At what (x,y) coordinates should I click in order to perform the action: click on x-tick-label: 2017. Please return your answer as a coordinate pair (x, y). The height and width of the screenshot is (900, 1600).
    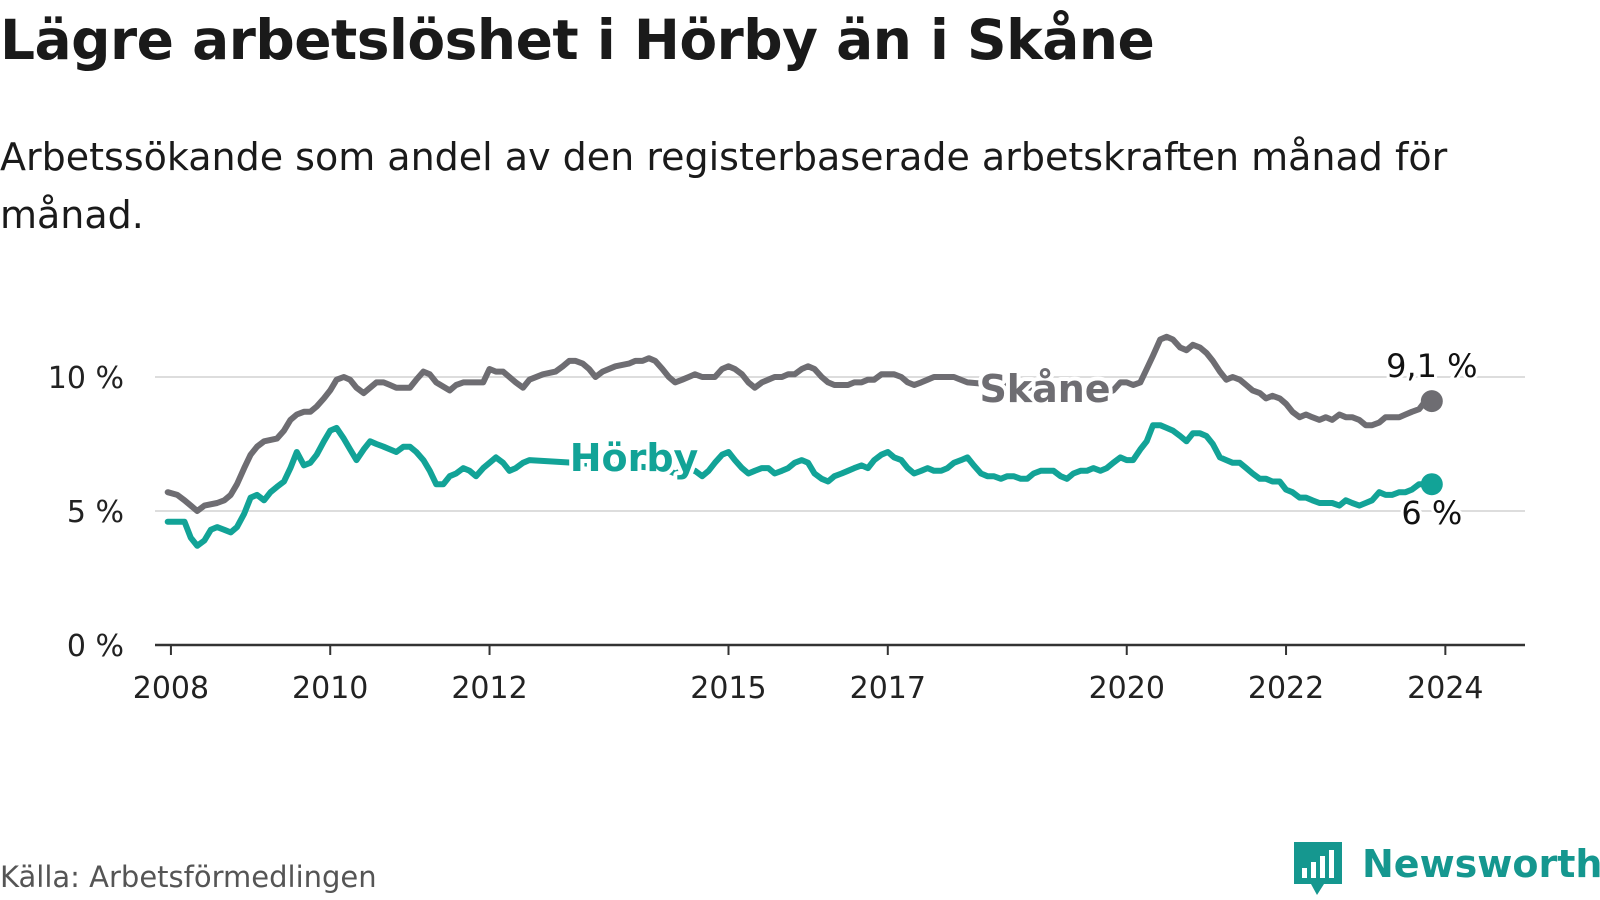
    Looking at the image, I should click on (888, 688).